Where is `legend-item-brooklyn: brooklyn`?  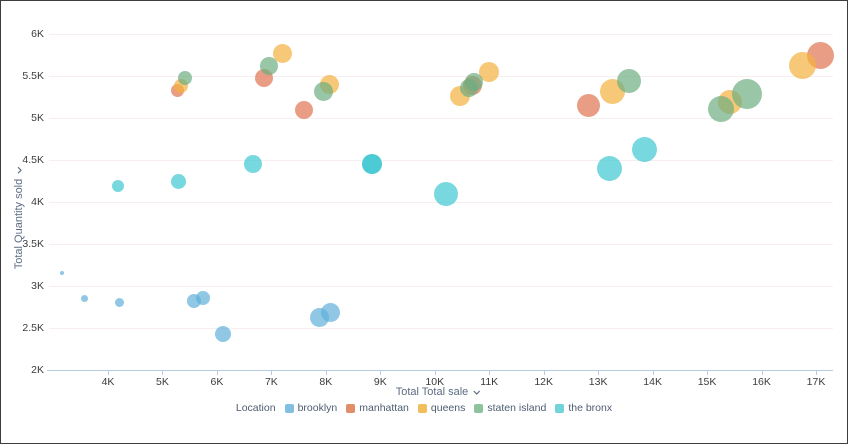 legend-item-brooklyn: brooklyn is located at coordinates (311, 408).